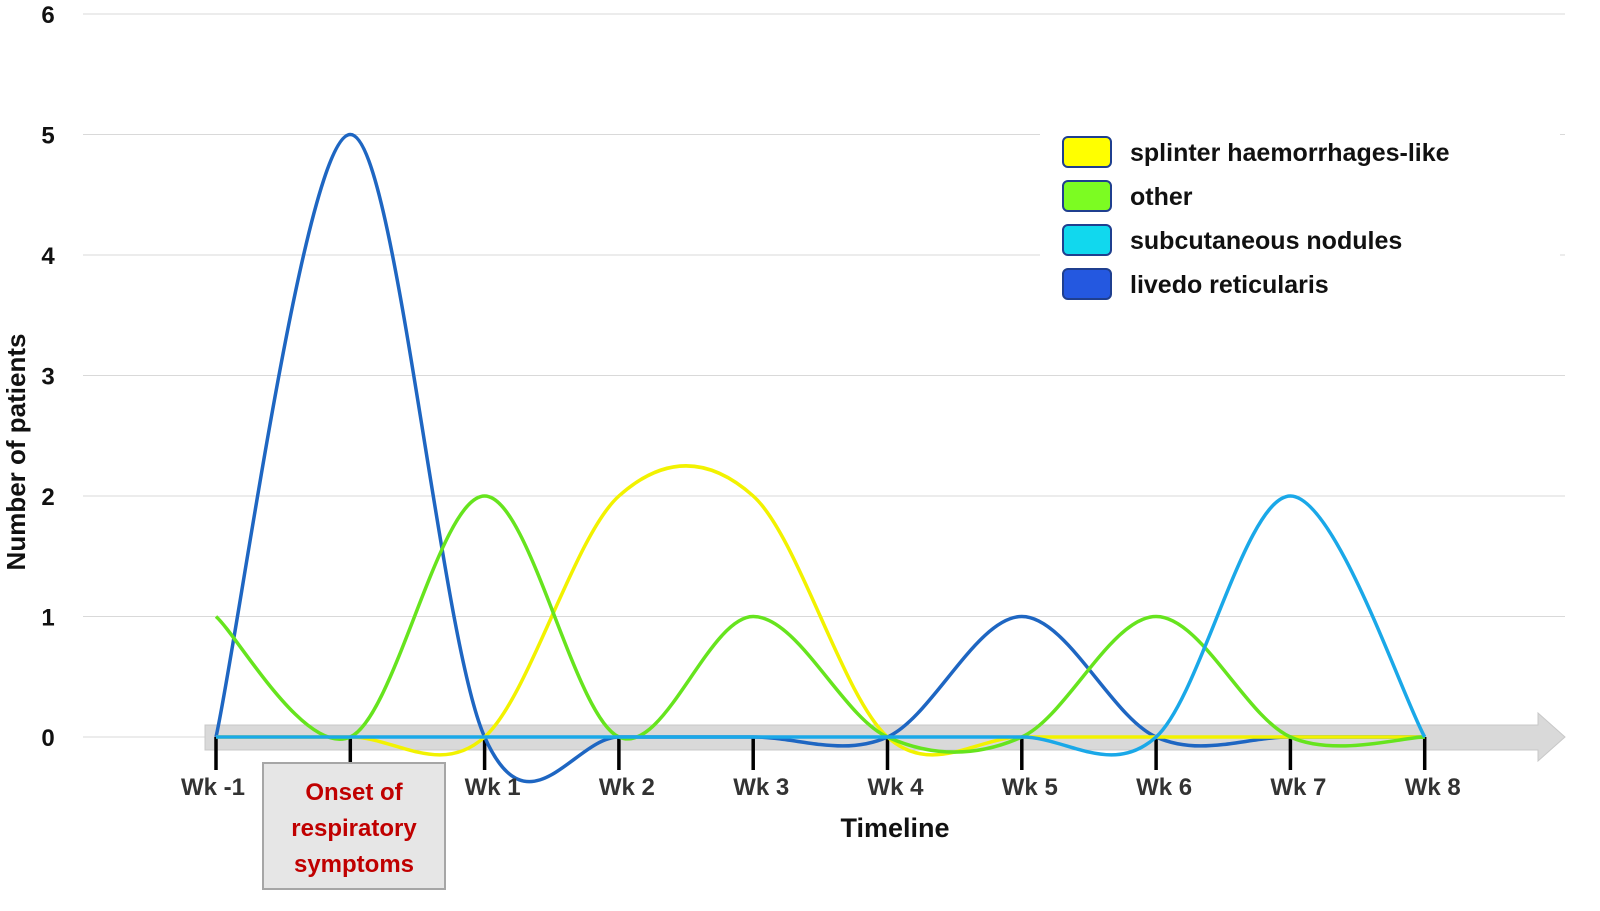  What do you see at coordinates (493, 787) in the screenshot?
I see `x-tick-label: Wk 1` at bounding box center [493, 787].